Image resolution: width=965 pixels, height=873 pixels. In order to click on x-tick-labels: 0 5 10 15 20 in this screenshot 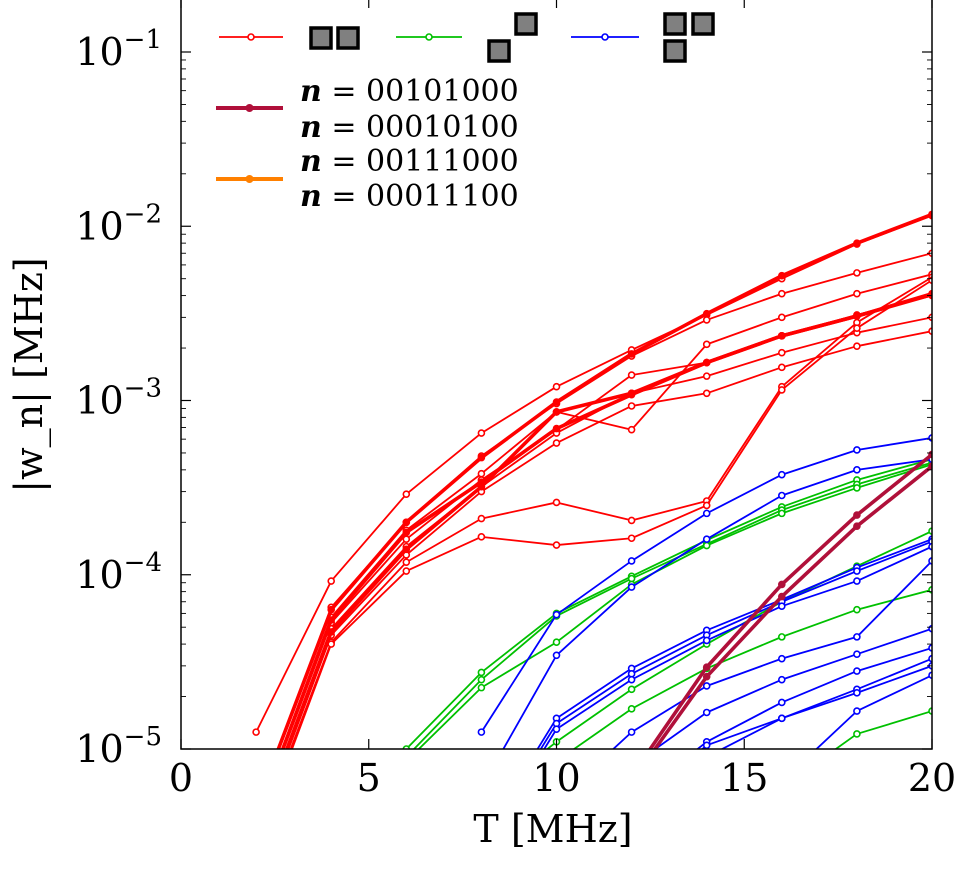, I will do `click(562, 778)`.